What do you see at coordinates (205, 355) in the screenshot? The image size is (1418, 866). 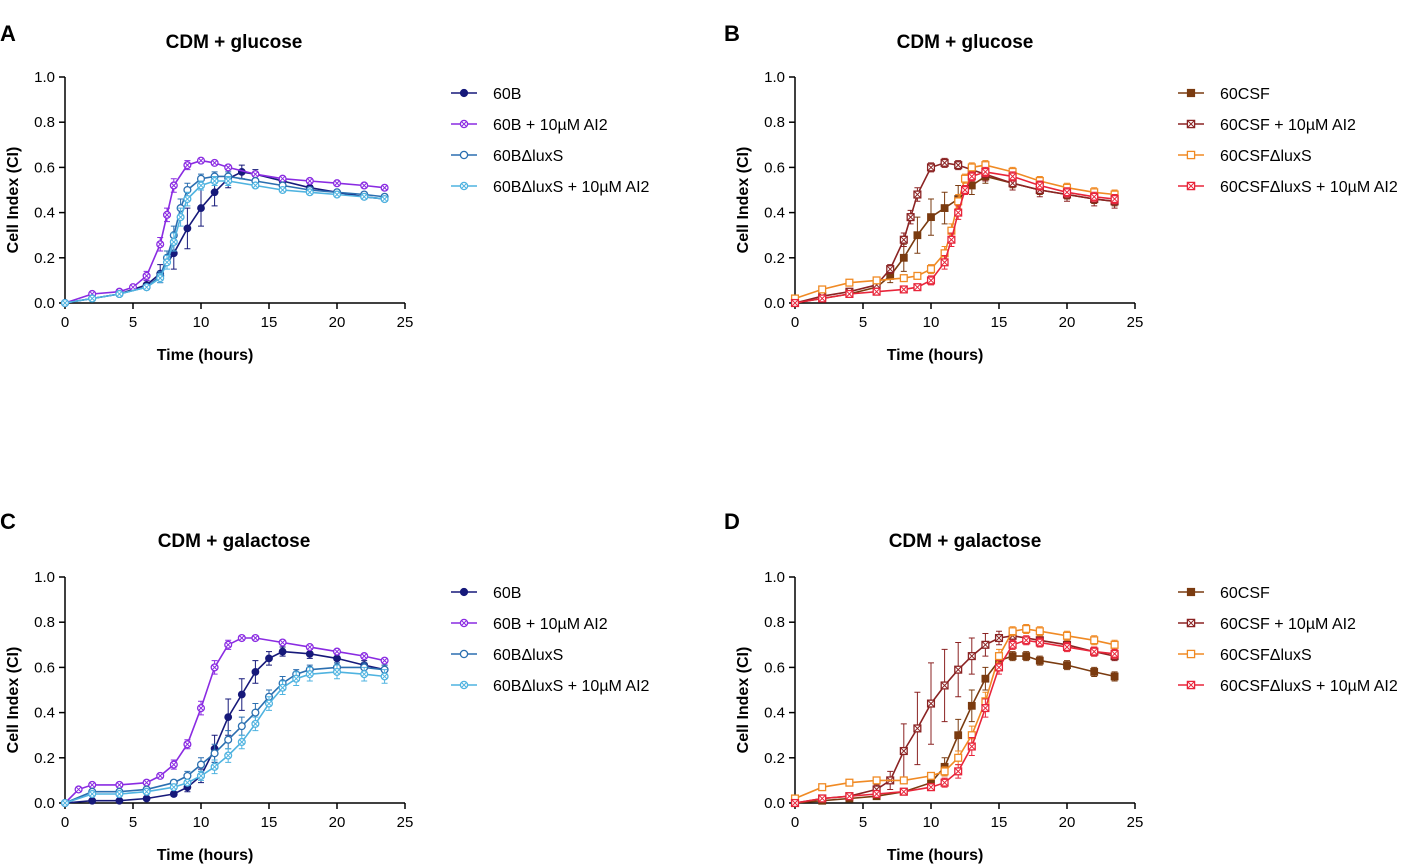 I see `x-axis-label: Time (hours)` at bounding box center [205, 355].